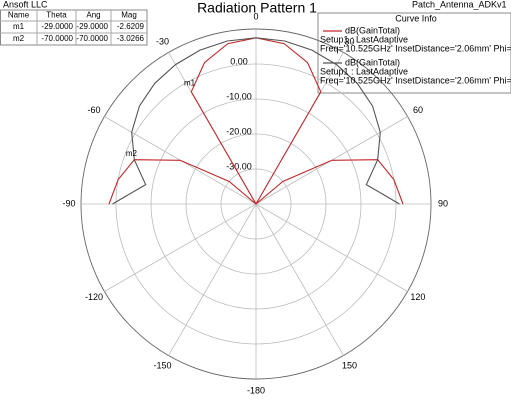 The width and height of the screenshot is (511, 400). What do you see at coordinates (19, 15) in the screenshot?
I see `table-header: Name` at bounding box center [19, 15].